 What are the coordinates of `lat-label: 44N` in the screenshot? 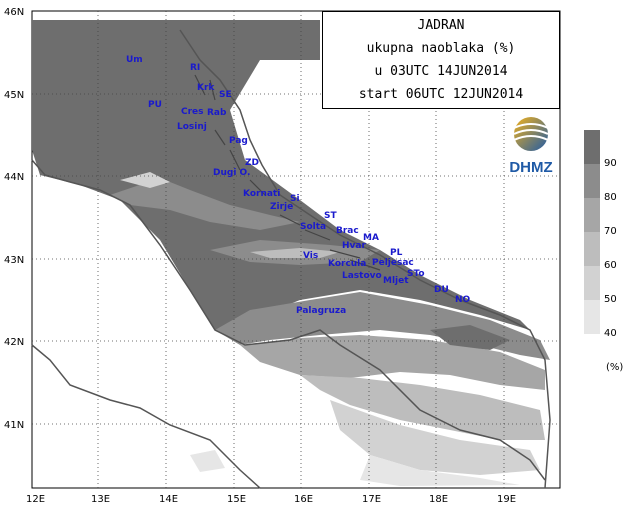 It's located at (14, 177).